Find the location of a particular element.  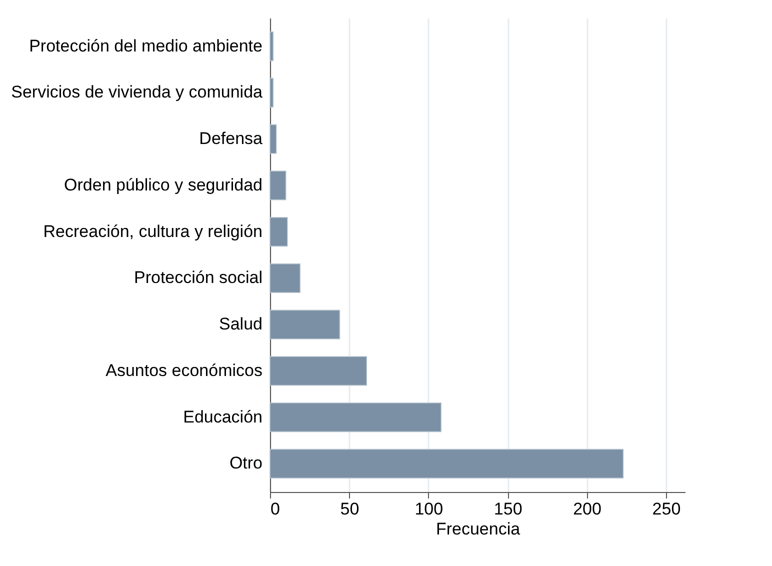

y-tick-label: Protección social is located at coordinates (198, 278).